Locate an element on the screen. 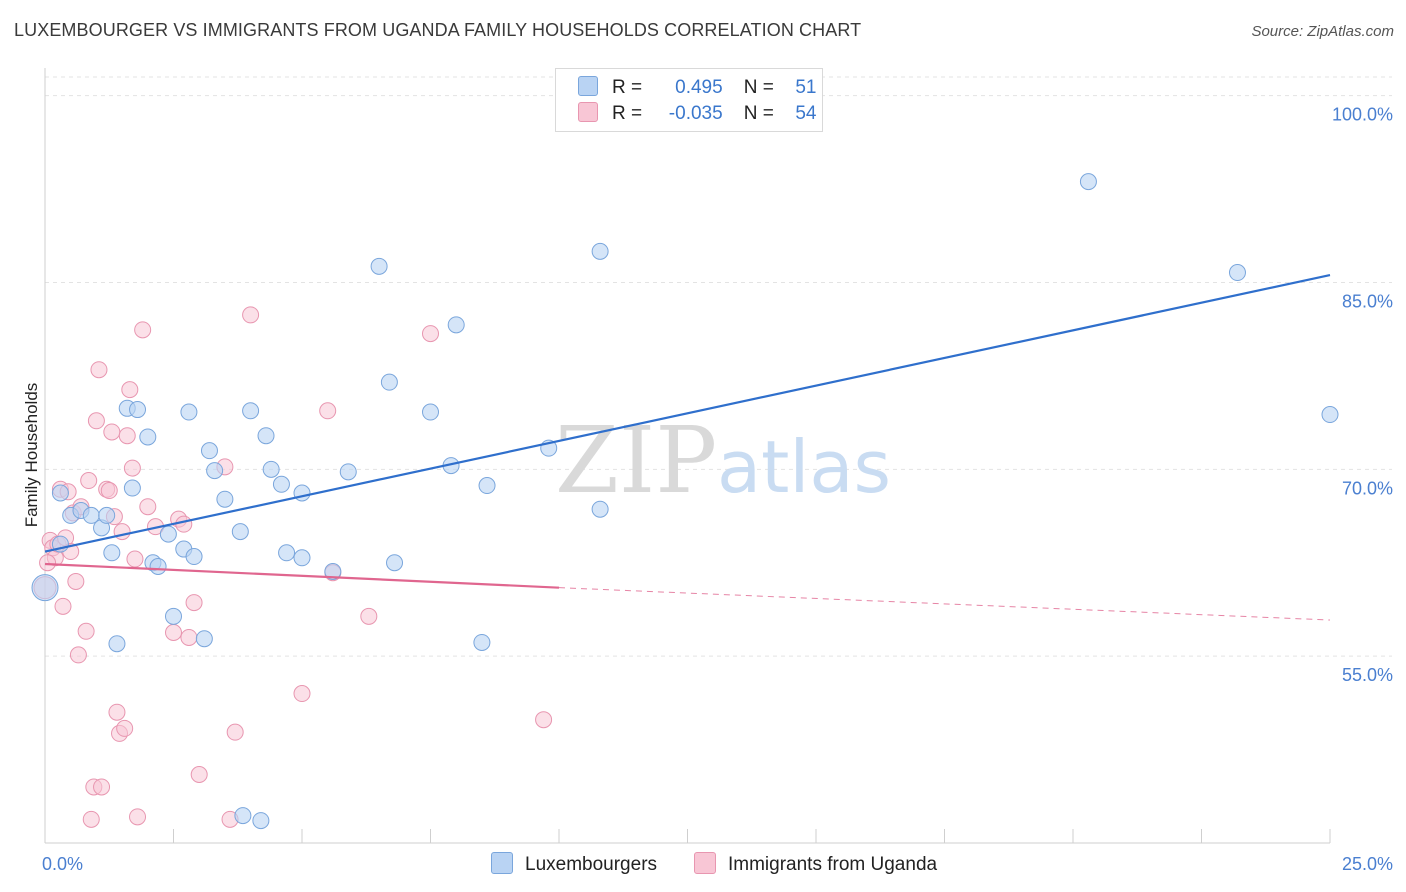 Image resolution: width=1406 pixels, height=892 pixels. legend-row-uganda: R = -0.035 N = 54 is located at coordinates (697, 114).